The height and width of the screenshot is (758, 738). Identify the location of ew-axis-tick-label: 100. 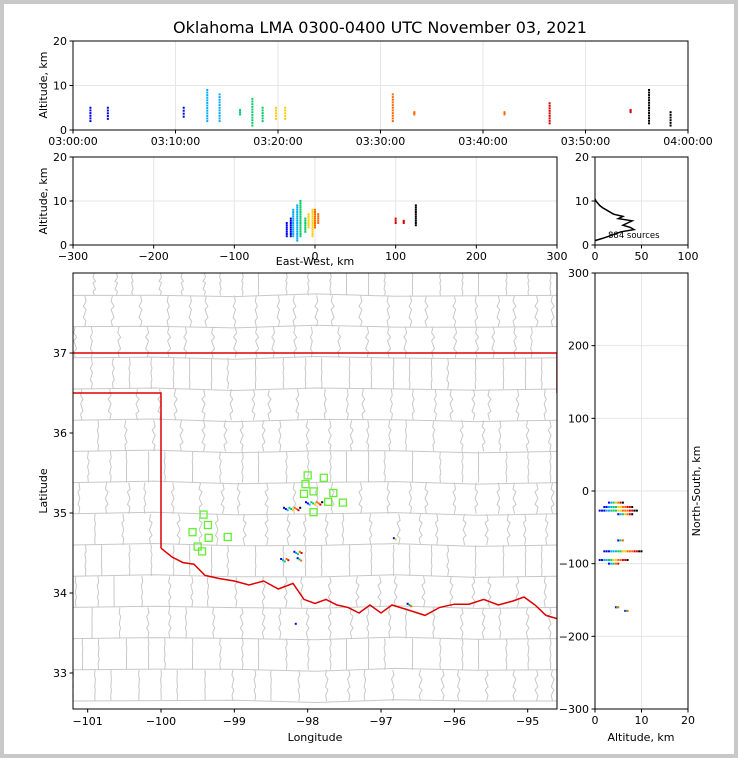
(395, 256).